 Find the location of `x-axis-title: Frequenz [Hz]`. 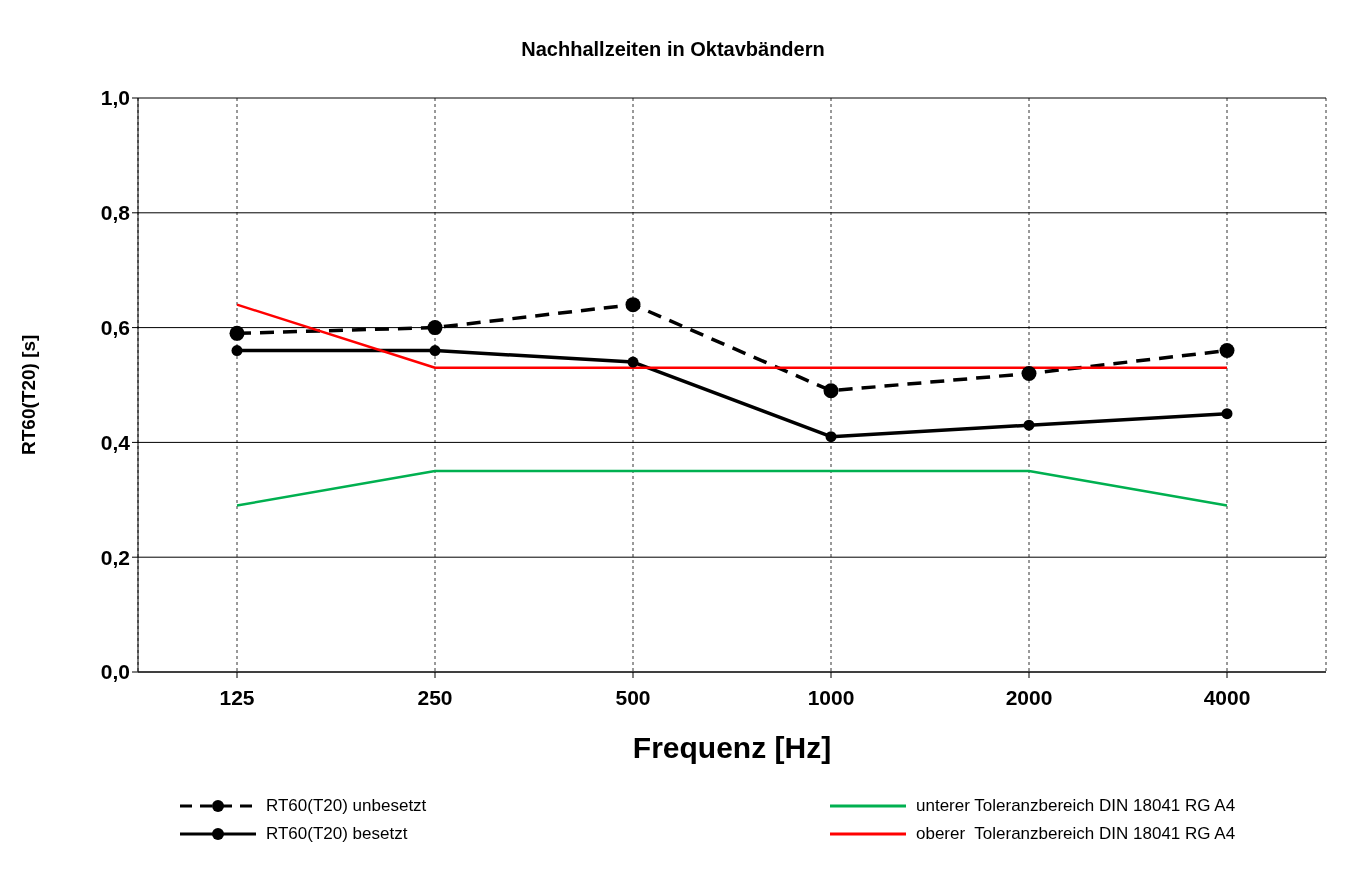

x-axis-title: Frequenz [Hz] is located at coordinates (732, 748).